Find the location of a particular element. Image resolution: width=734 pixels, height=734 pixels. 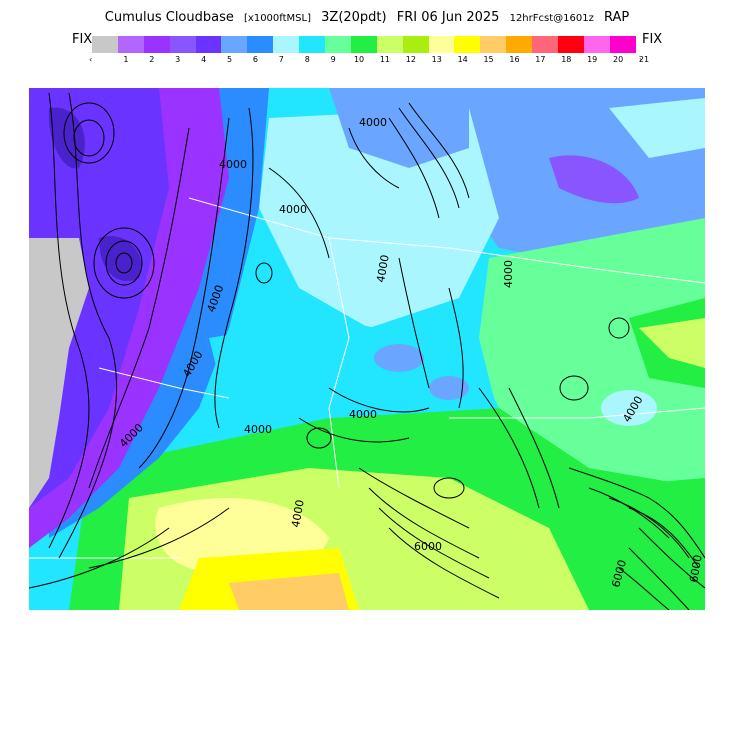

legend-tick-label: 19 is located at coordinates (592, 59).